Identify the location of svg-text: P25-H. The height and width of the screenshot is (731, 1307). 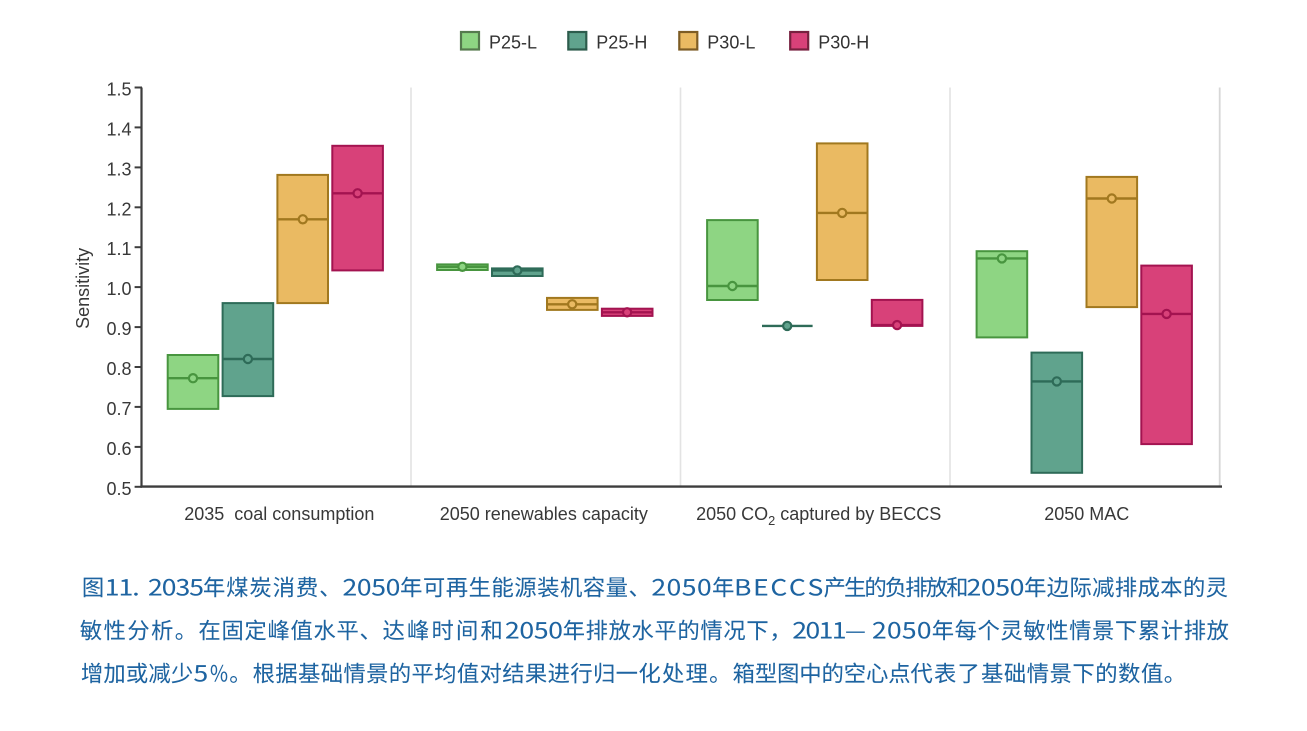
(621, 42).